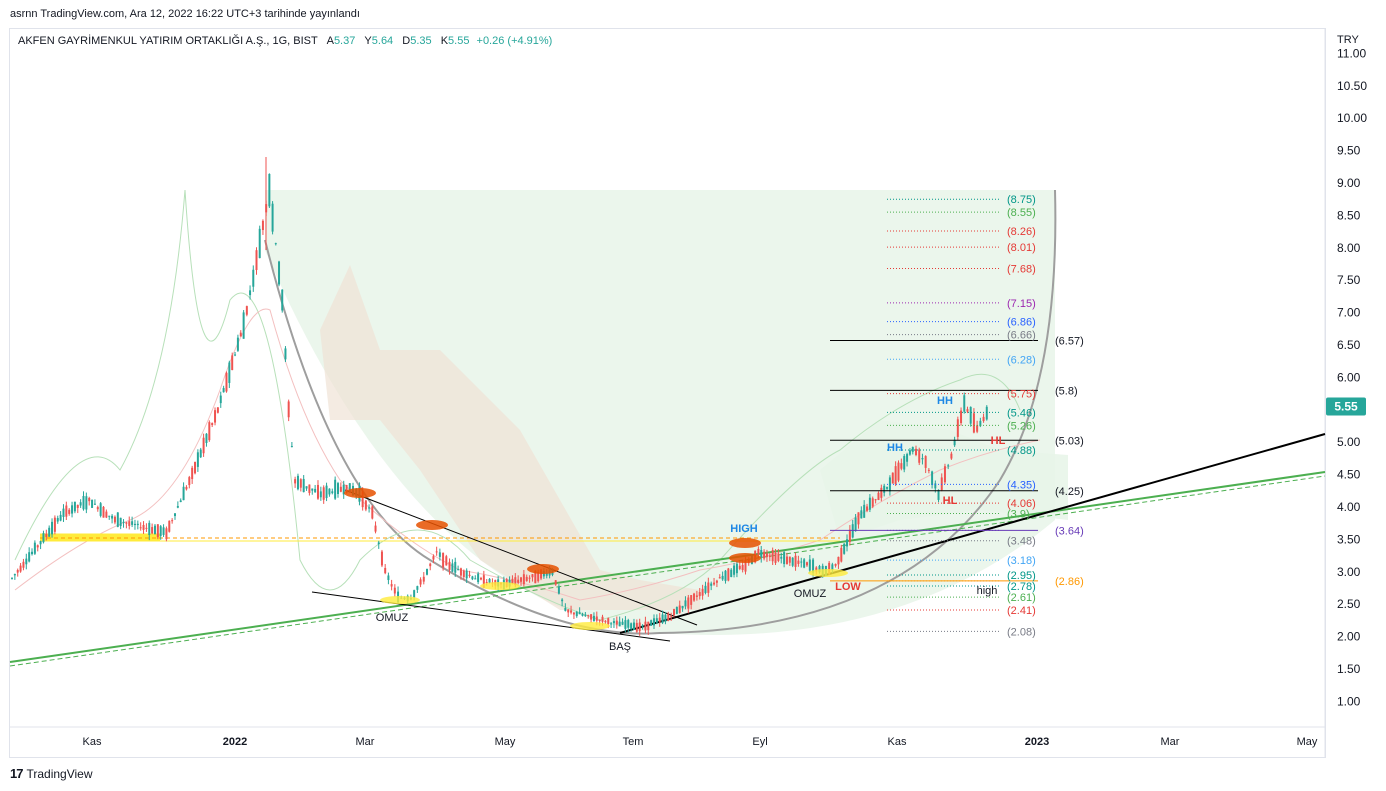 The image size is (1386, 791). I want to click on low-label: D, so click(406, 41).